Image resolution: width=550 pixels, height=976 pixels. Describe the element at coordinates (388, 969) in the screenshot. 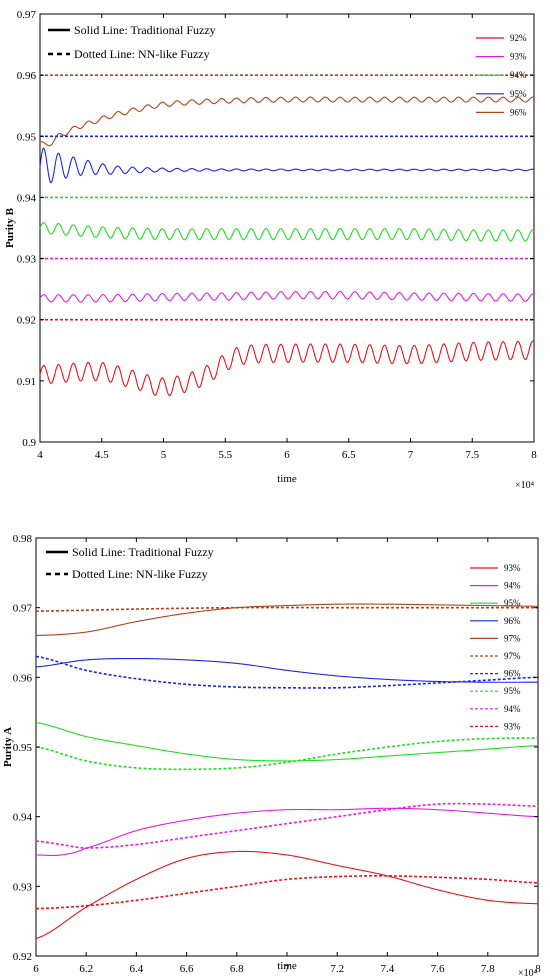

I see `x-tick-label: 7.4` at that location.